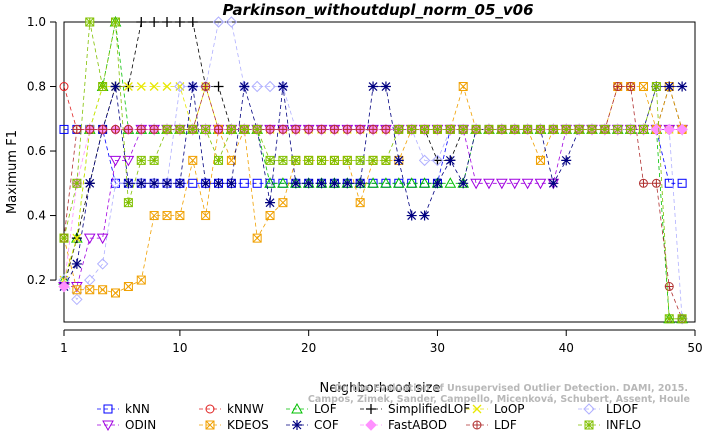 The height and width of the screenshot is (434, 703). What do you see at coordinates (36, 216) in the screenshot?
I see `y-tick-label: 0.4` at bounding box center [36, 216].